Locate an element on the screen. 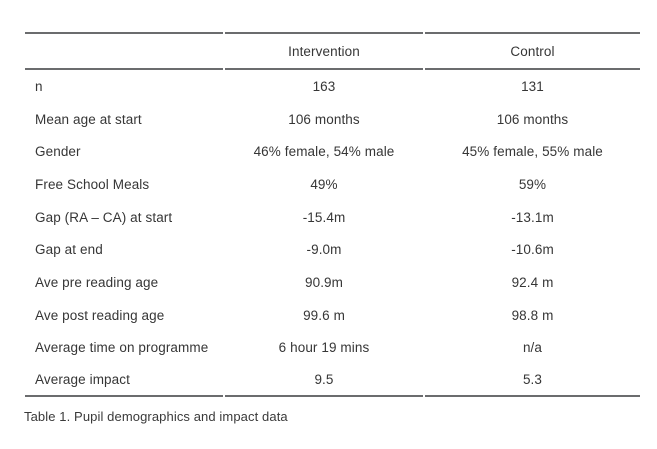 The image size is (657, 449). control-cell: 98.8 m is located at coordinates (532, 315).